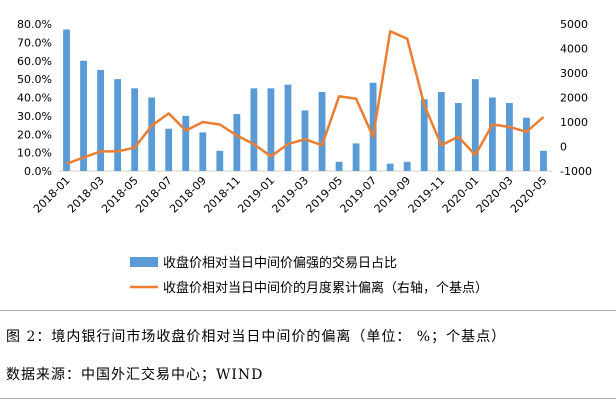 This screenshot has width=616, height=408. Describe the element at coordinates (86, 195) in the screenshot. I see `x-tick-label: 2018-03` at that location.